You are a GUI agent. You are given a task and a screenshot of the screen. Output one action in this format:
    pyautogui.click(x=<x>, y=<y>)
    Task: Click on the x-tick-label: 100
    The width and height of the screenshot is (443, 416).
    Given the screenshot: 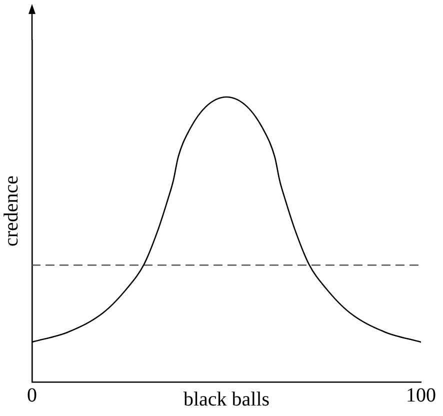 What is the action you would take?
    pyautogui.click(x=421, y=395)
    